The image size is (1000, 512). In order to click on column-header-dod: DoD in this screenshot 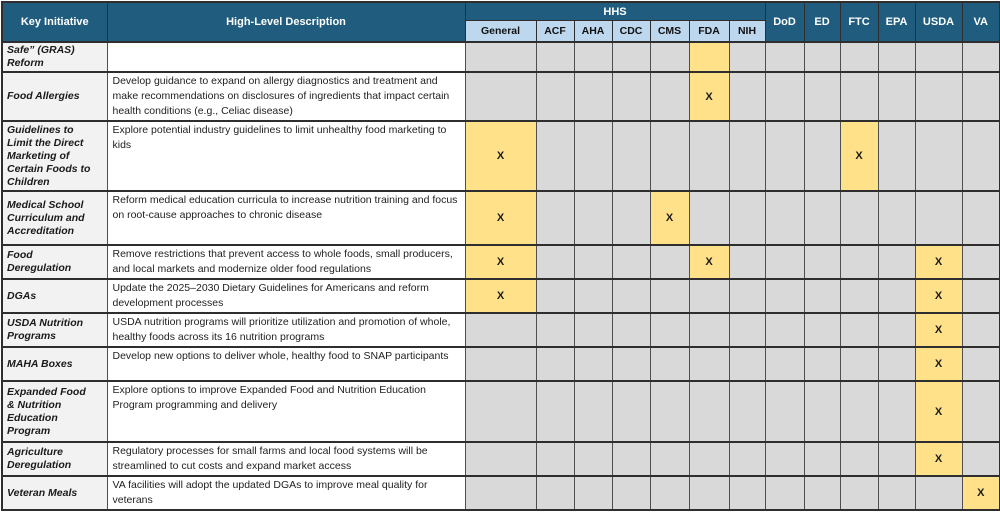, I will do `click(784, 22)`.